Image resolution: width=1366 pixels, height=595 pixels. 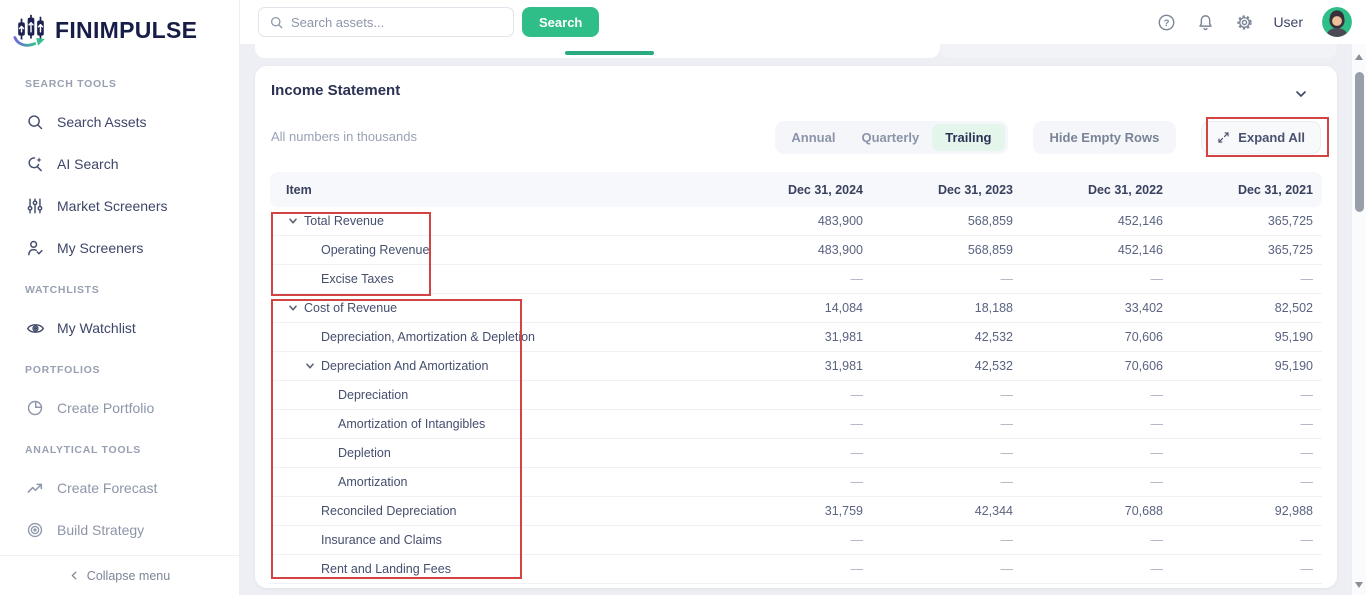 I want to click on brand-logo-icon, so click(x=29, y=30).